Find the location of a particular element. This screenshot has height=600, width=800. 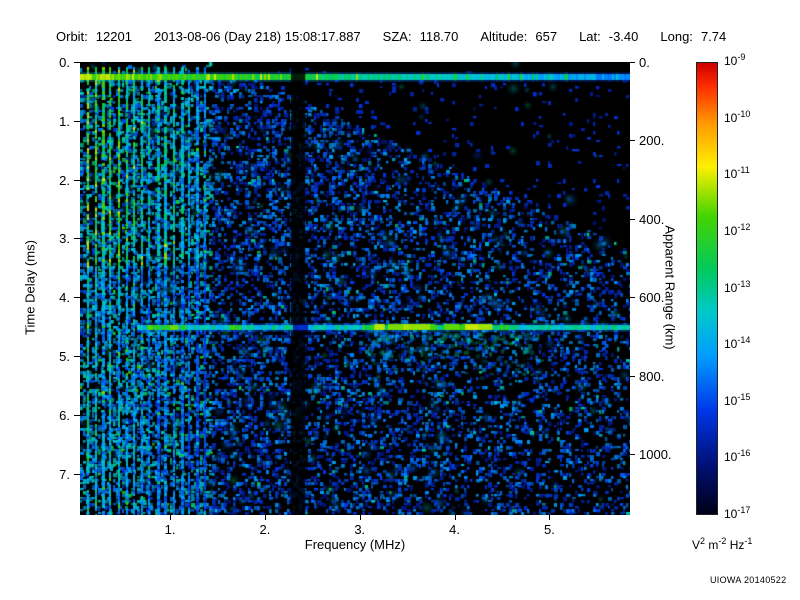

x-axis-title: Frequency (MHz) is located at coordinates (355, 544).